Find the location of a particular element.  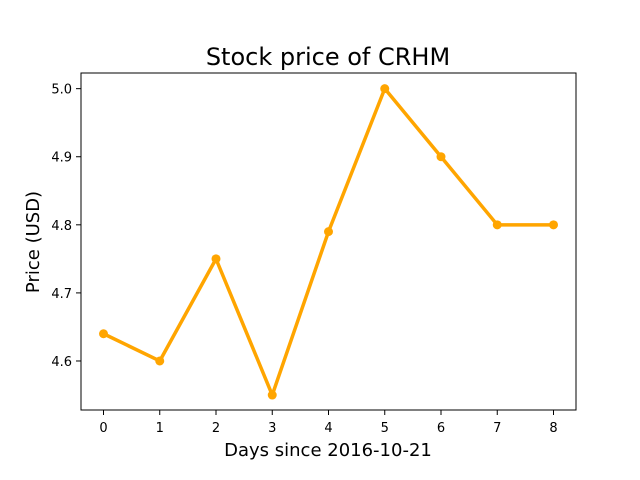

x-tick-label: 7 is located at coordinates (497, 428).